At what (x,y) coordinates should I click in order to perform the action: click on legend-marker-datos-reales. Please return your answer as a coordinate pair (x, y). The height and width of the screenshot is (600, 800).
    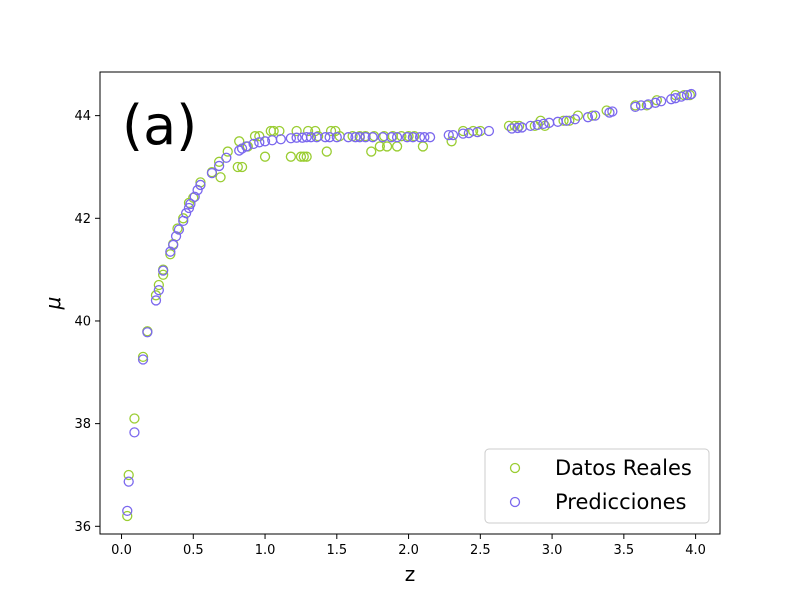
    Looking at the image, I should click on (515, 468).